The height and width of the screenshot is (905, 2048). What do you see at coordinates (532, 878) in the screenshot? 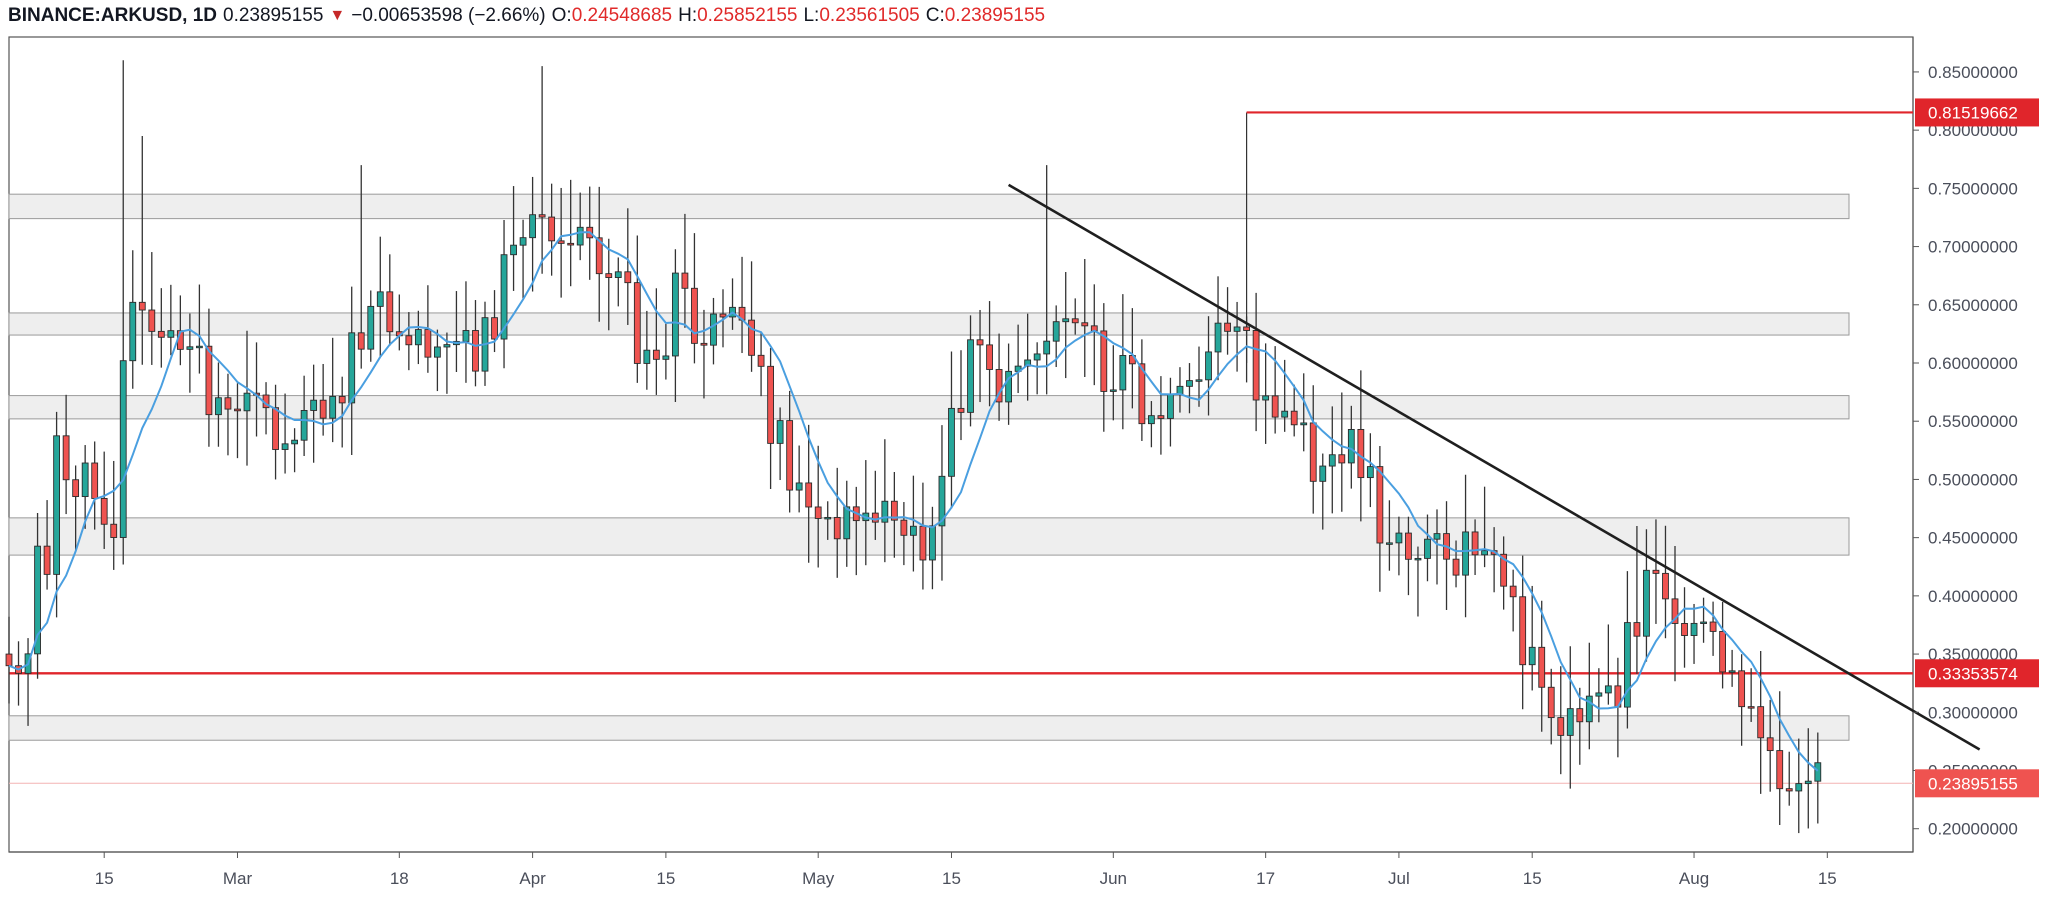
I see `time-tick-label: Apr` at bounding box center [532, 878].